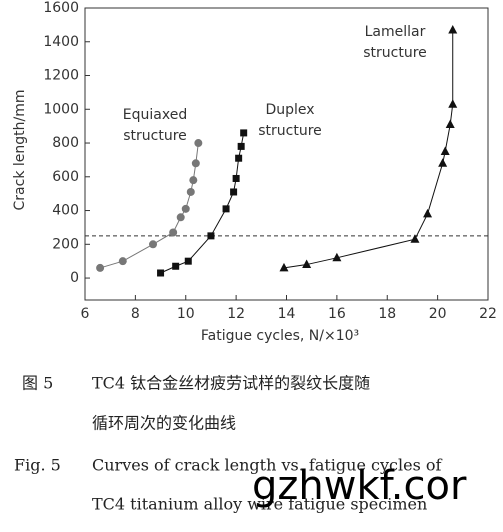 The width and height of the screenshot is (503, 532). Describe the element at coordinates (155, 115) in the screenshot. I see `series-label: Equiaxed` at that location.